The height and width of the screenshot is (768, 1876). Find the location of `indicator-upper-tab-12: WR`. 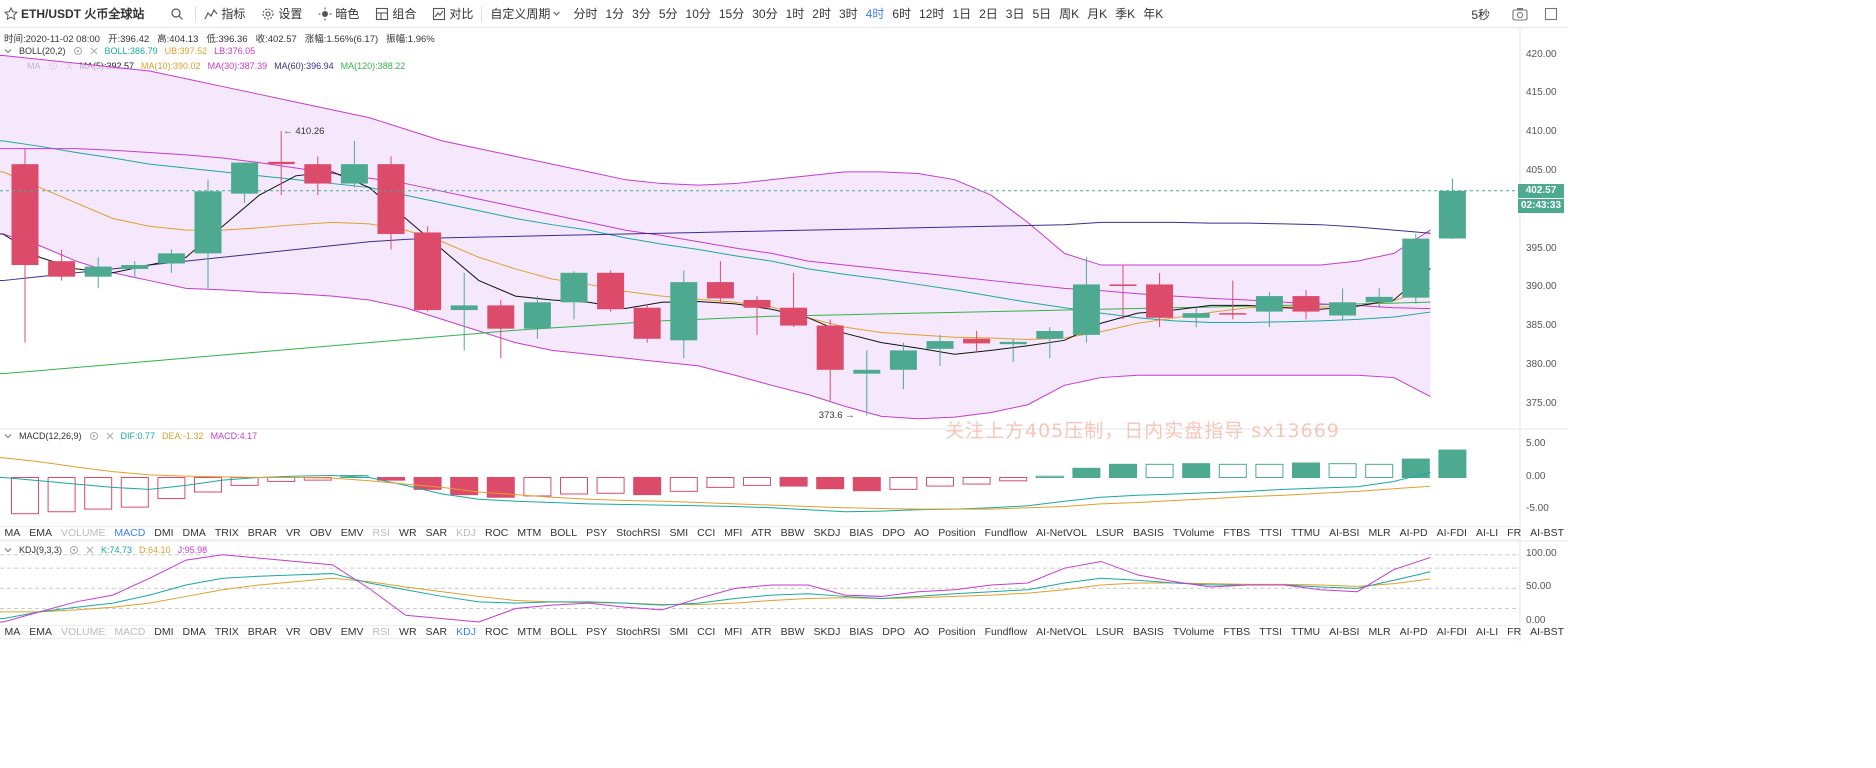

indicator-upper-tab-12: WR is located at coordinates (408, 533).